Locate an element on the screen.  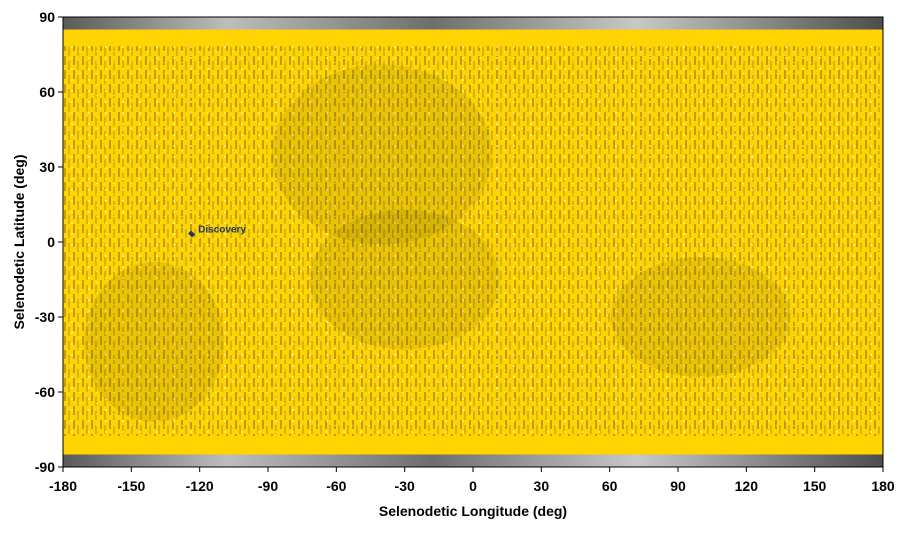
y-tick-label: -30 is located at coordinates (45, 317).